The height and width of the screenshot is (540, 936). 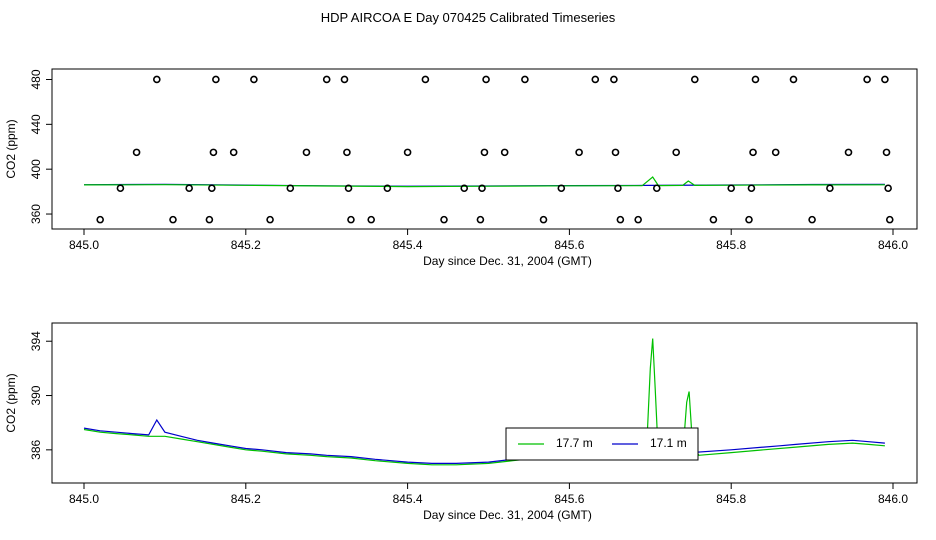 I want to click on y-tick-label: 394, so click(x=36, y=341).